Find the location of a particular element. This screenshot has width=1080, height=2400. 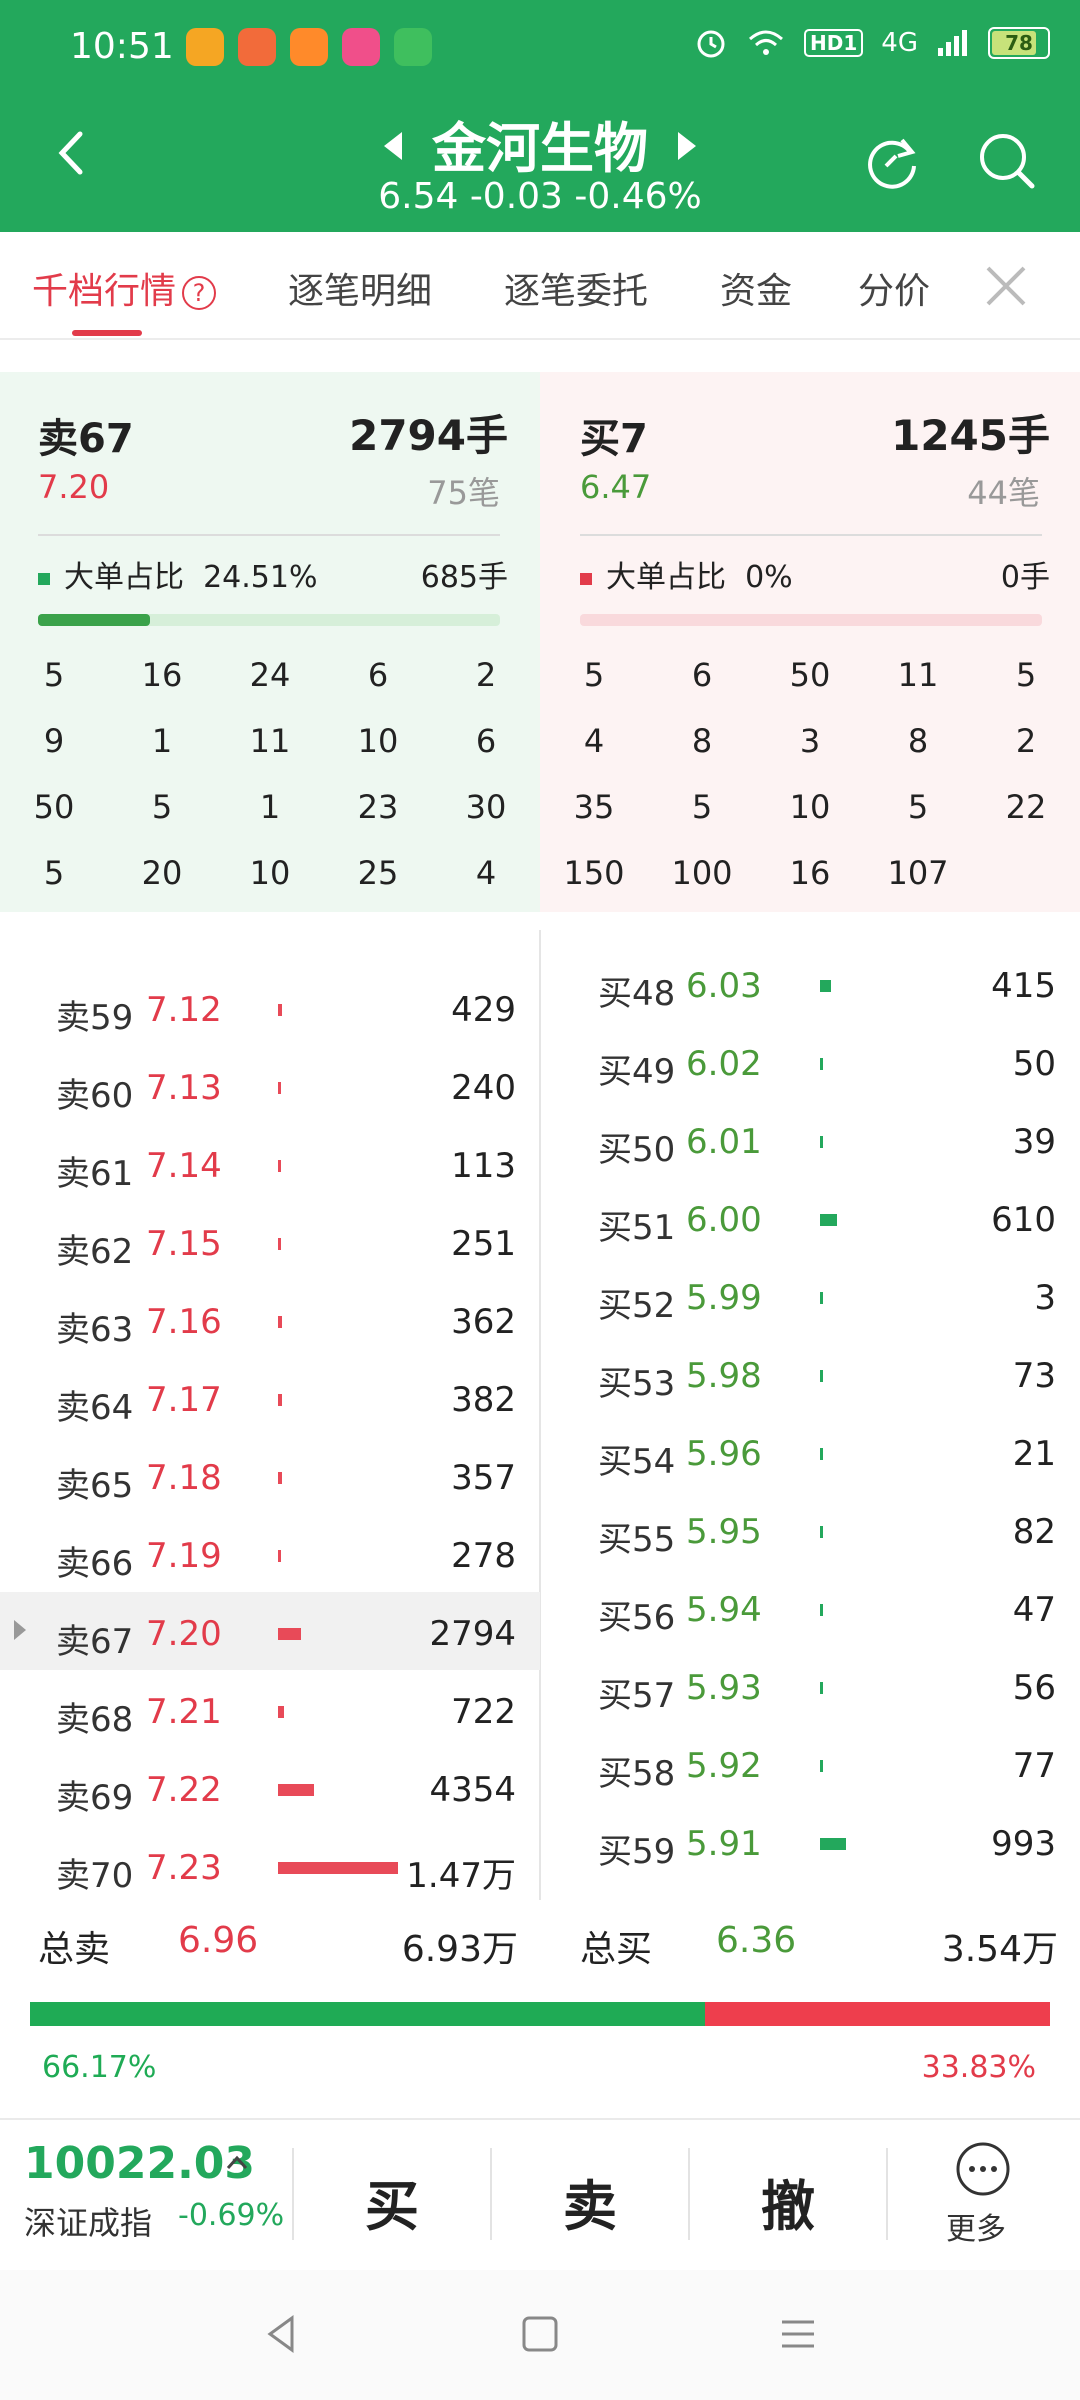

battery-icon: 78 is located at coordinates (1019, 43).